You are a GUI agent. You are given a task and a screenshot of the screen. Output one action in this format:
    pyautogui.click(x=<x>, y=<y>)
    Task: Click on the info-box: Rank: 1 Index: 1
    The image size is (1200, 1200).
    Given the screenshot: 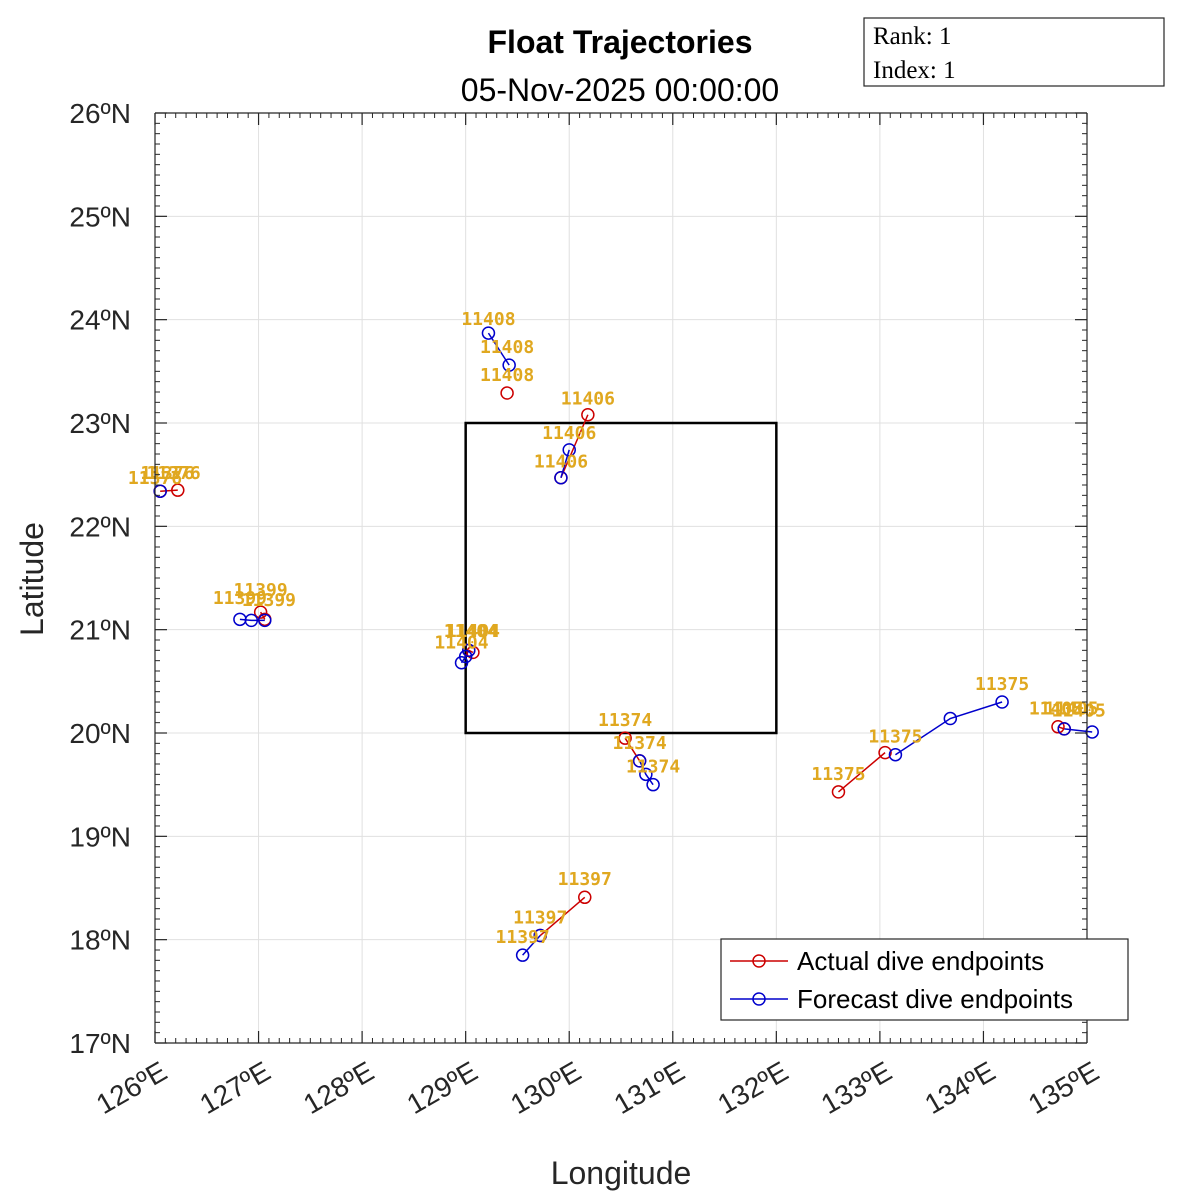 What is the action you would take?
    pyautogui.click(x=1014, y=52)
    